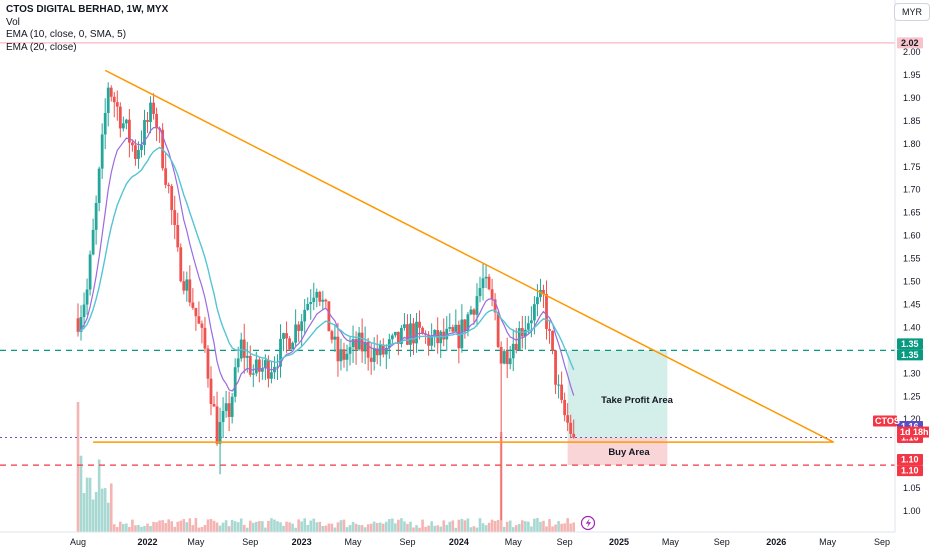 The image size is (932, 550). What do you see at coordinates (722, 542) in the screenshot?
I see `x-tick-label: Sep` at bounding box center [722, 542].